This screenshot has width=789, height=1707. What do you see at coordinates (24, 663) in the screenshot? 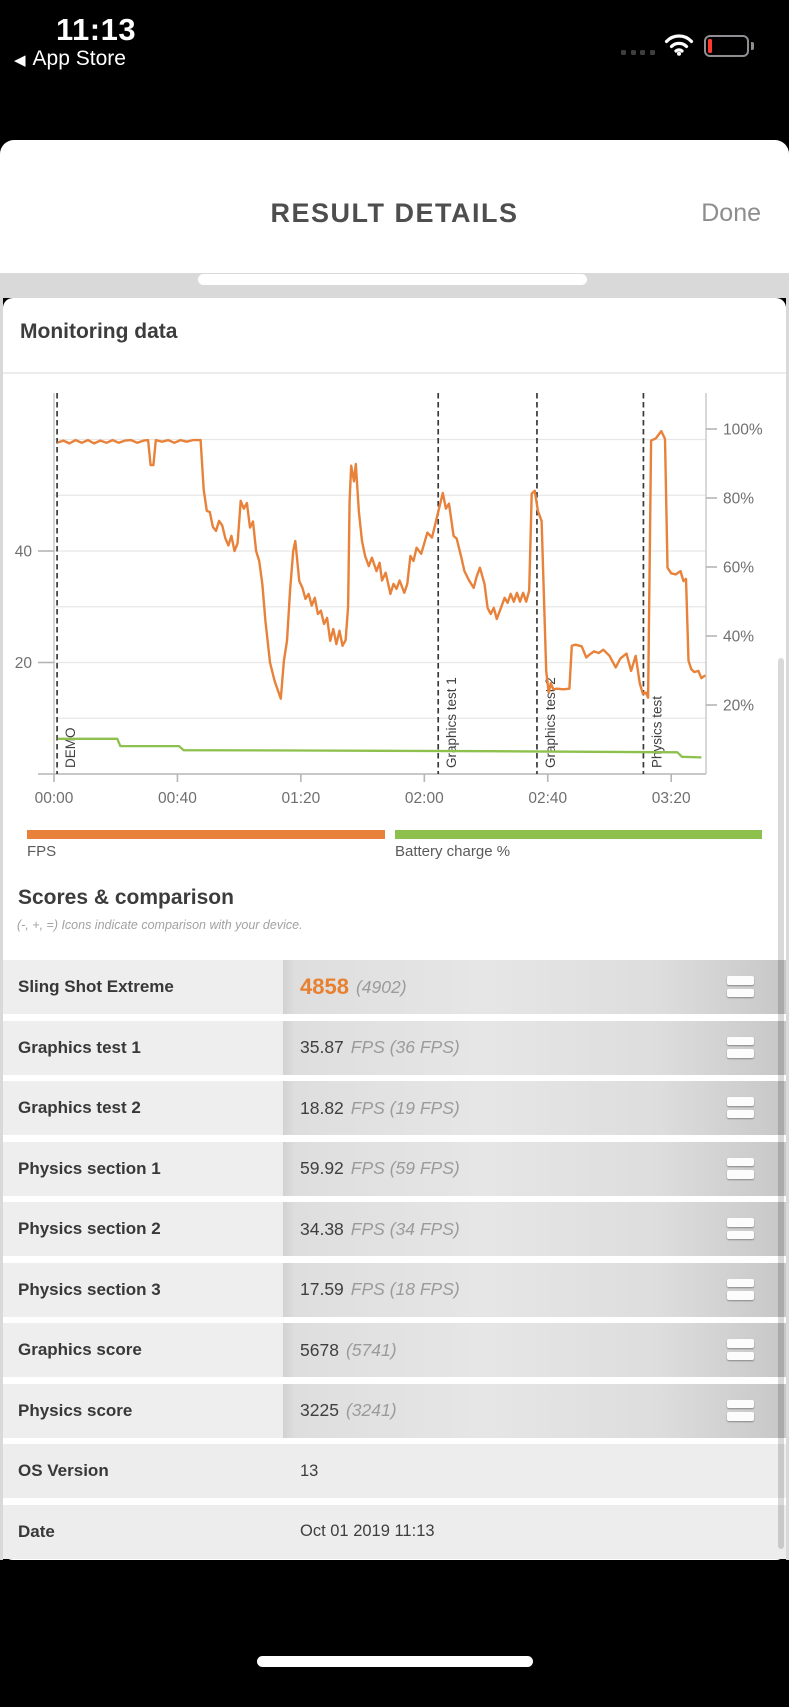
I see `svg-text: 20` at bounding box center [24, 663].